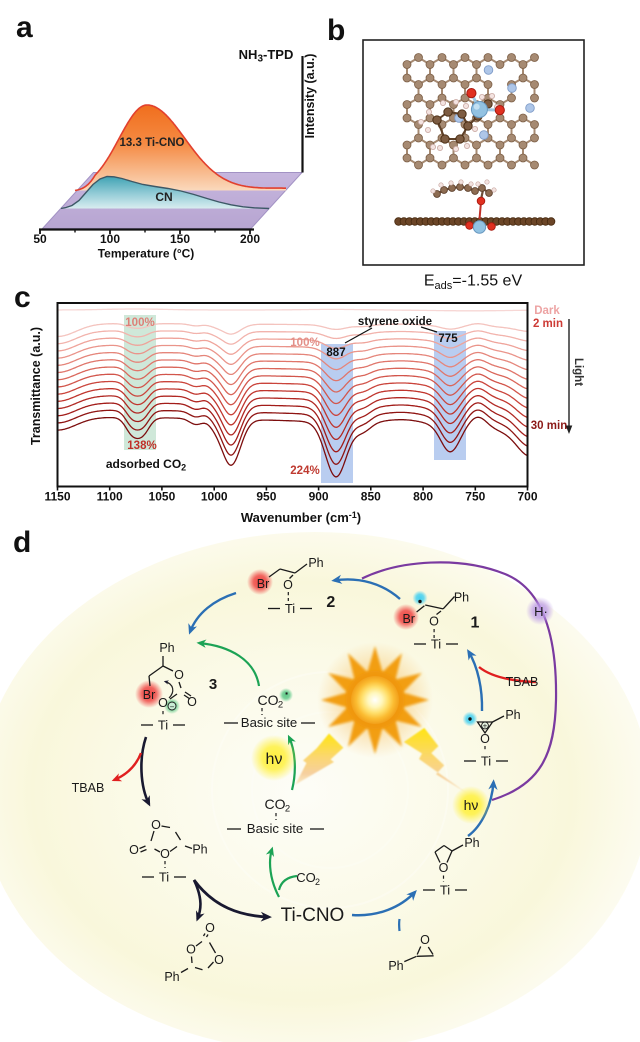 Image resolution: width=640 pixels, height=1042 pixels. I want to click on svg-text: 224%, so click(304, 471).